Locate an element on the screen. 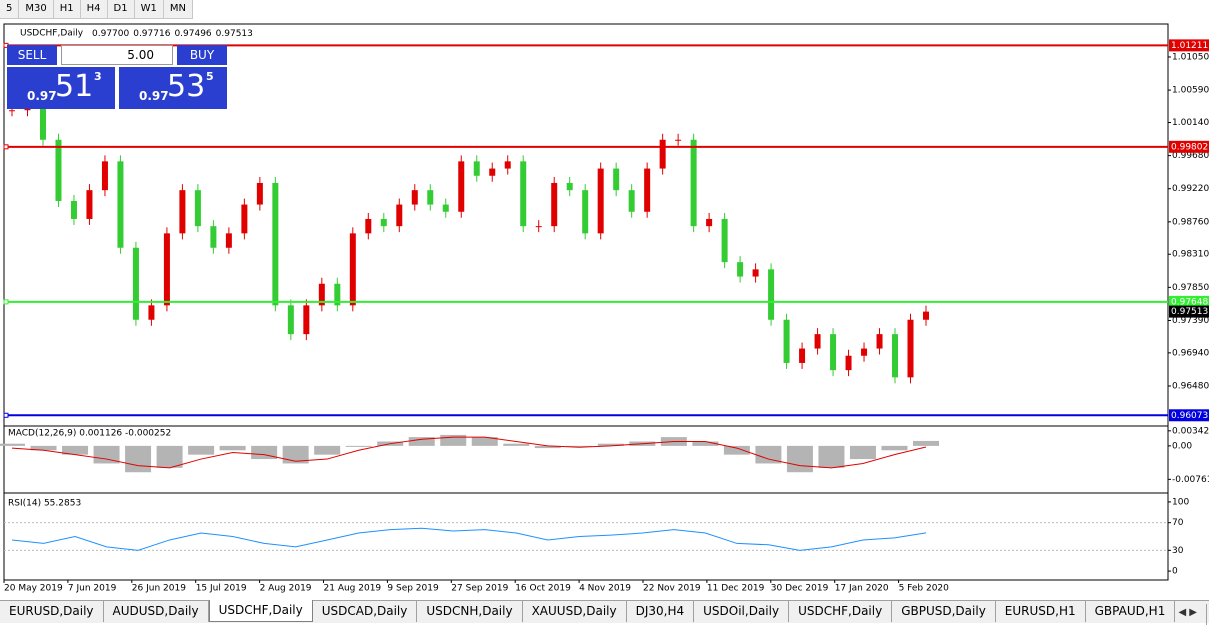 The width and height of the screenshot is (1209, 625). y-tick-label: 1.00590 is located at coordinates (1190, 91).